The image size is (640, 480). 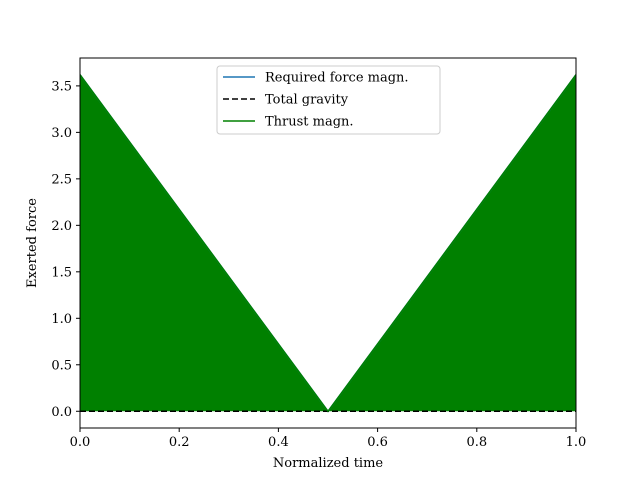 What do you see at coordinates (576, 442) in the screenshot?
I see `x-tick-label: 1.0` at bounding box center [576, 442].